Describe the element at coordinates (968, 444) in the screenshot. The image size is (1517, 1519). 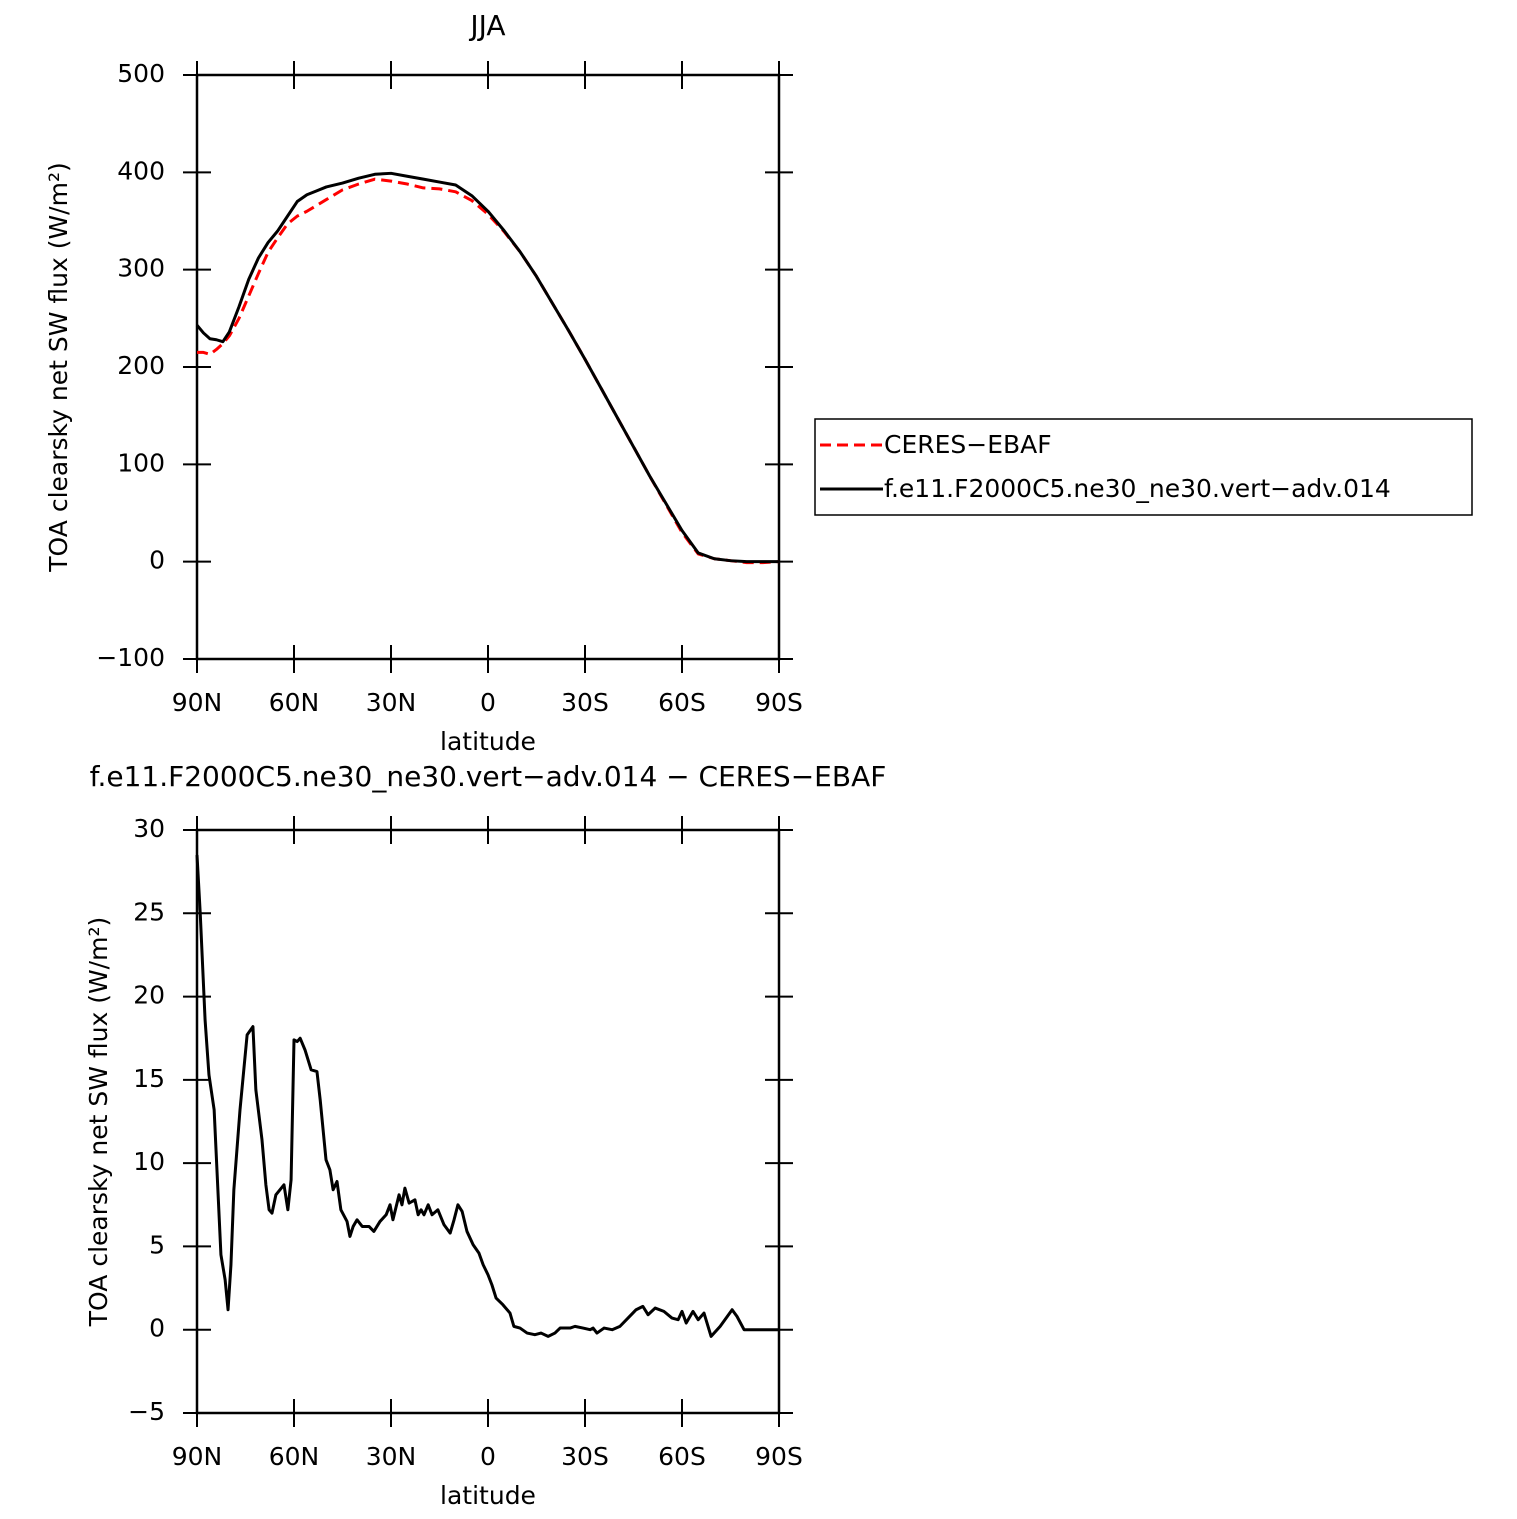
I see `legend-label: CERES−EBAF` at that location.